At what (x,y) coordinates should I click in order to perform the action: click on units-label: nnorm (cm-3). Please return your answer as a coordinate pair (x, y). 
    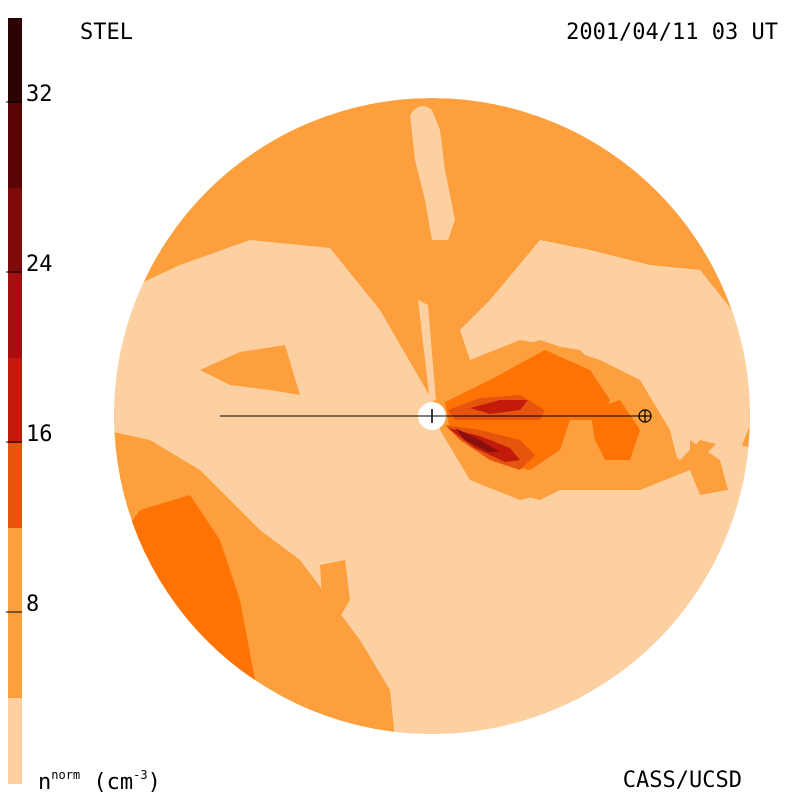
    Looking at the image, I should click on (99, 781).